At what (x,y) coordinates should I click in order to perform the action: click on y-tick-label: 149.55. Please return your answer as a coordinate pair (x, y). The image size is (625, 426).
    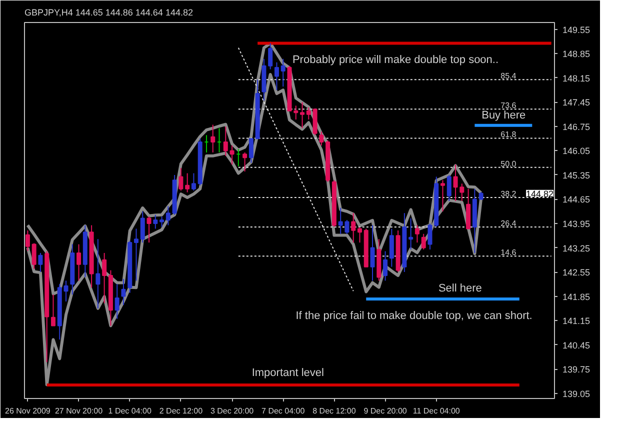
    Looking at the image, I should click on (576, 29).